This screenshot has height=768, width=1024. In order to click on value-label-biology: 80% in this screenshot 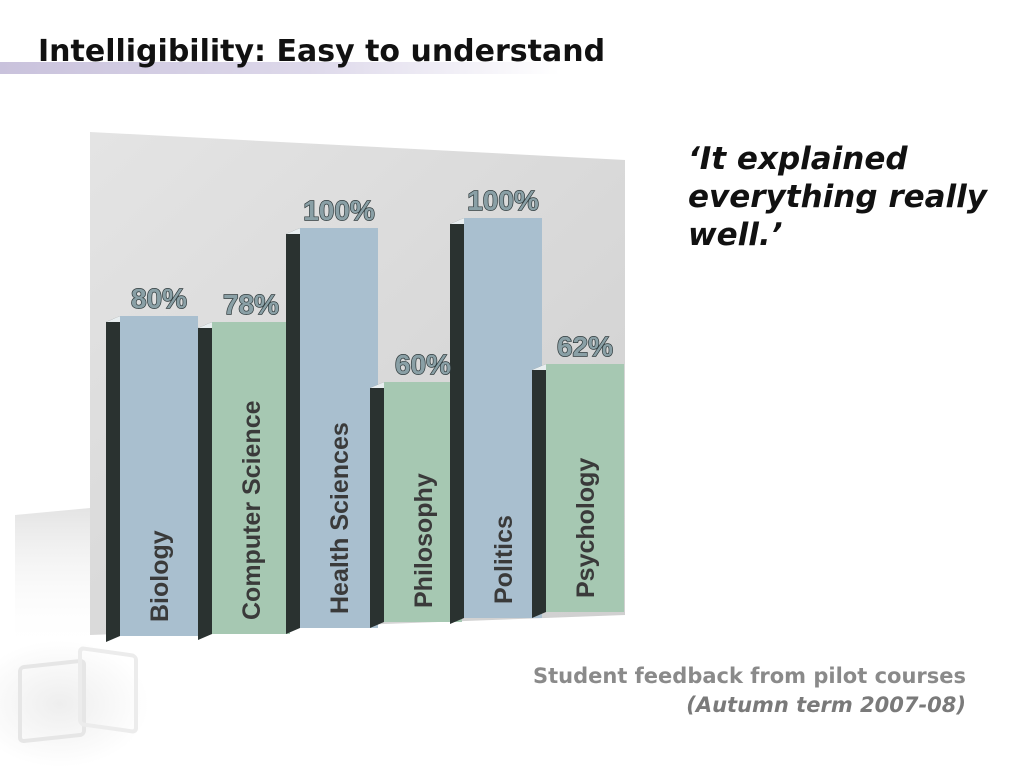, I will do `click(159, 298)`.